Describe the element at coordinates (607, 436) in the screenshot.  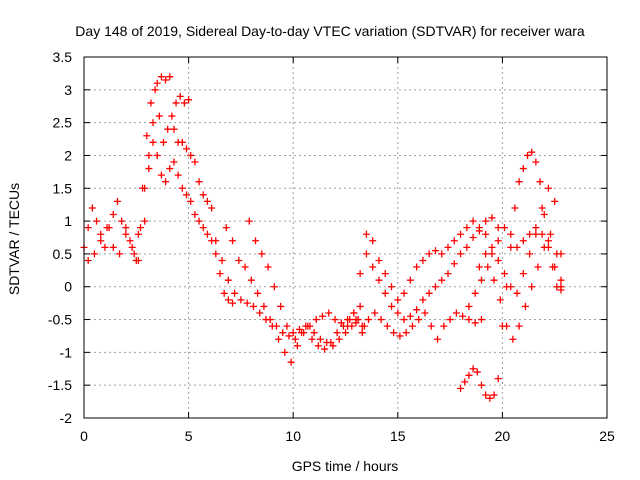
I see `x-tick-label: 25` at that location.